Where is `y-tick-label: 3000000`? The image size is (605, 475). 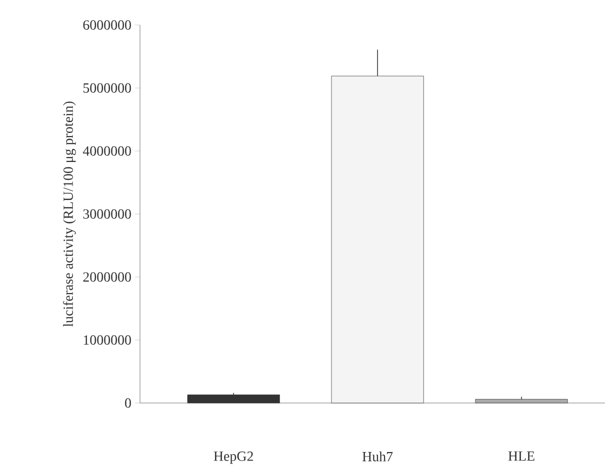
y-tick-label: 3000000 is located at coordinates (107, 214).